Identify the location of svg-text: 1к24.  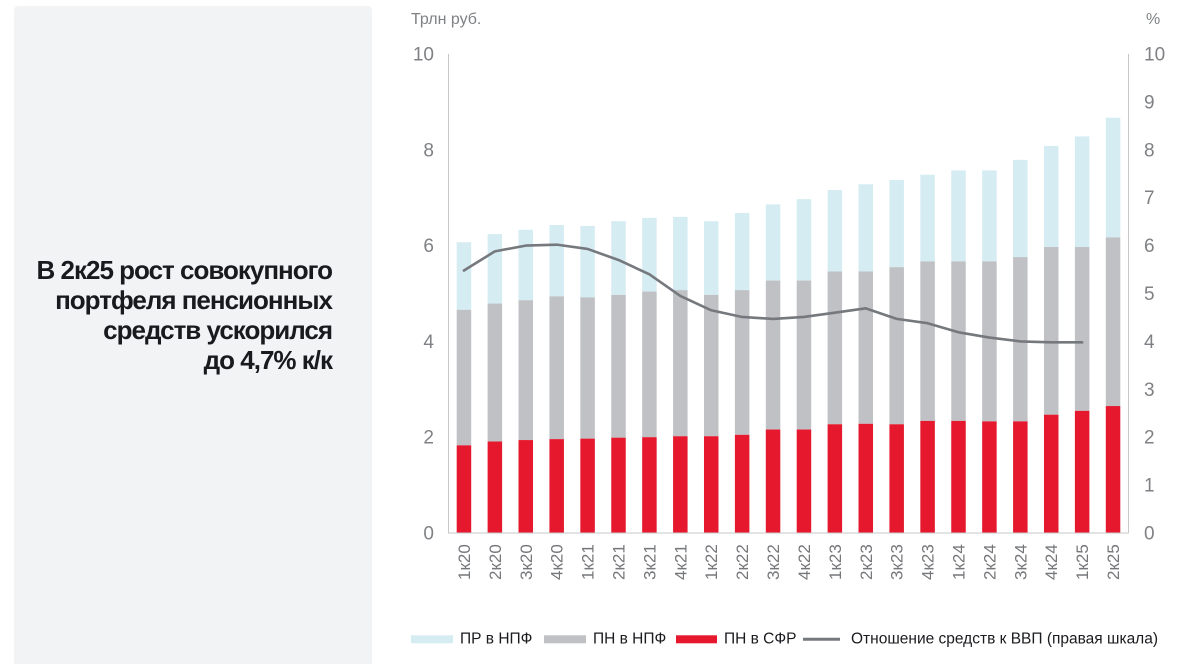
(959, 562).